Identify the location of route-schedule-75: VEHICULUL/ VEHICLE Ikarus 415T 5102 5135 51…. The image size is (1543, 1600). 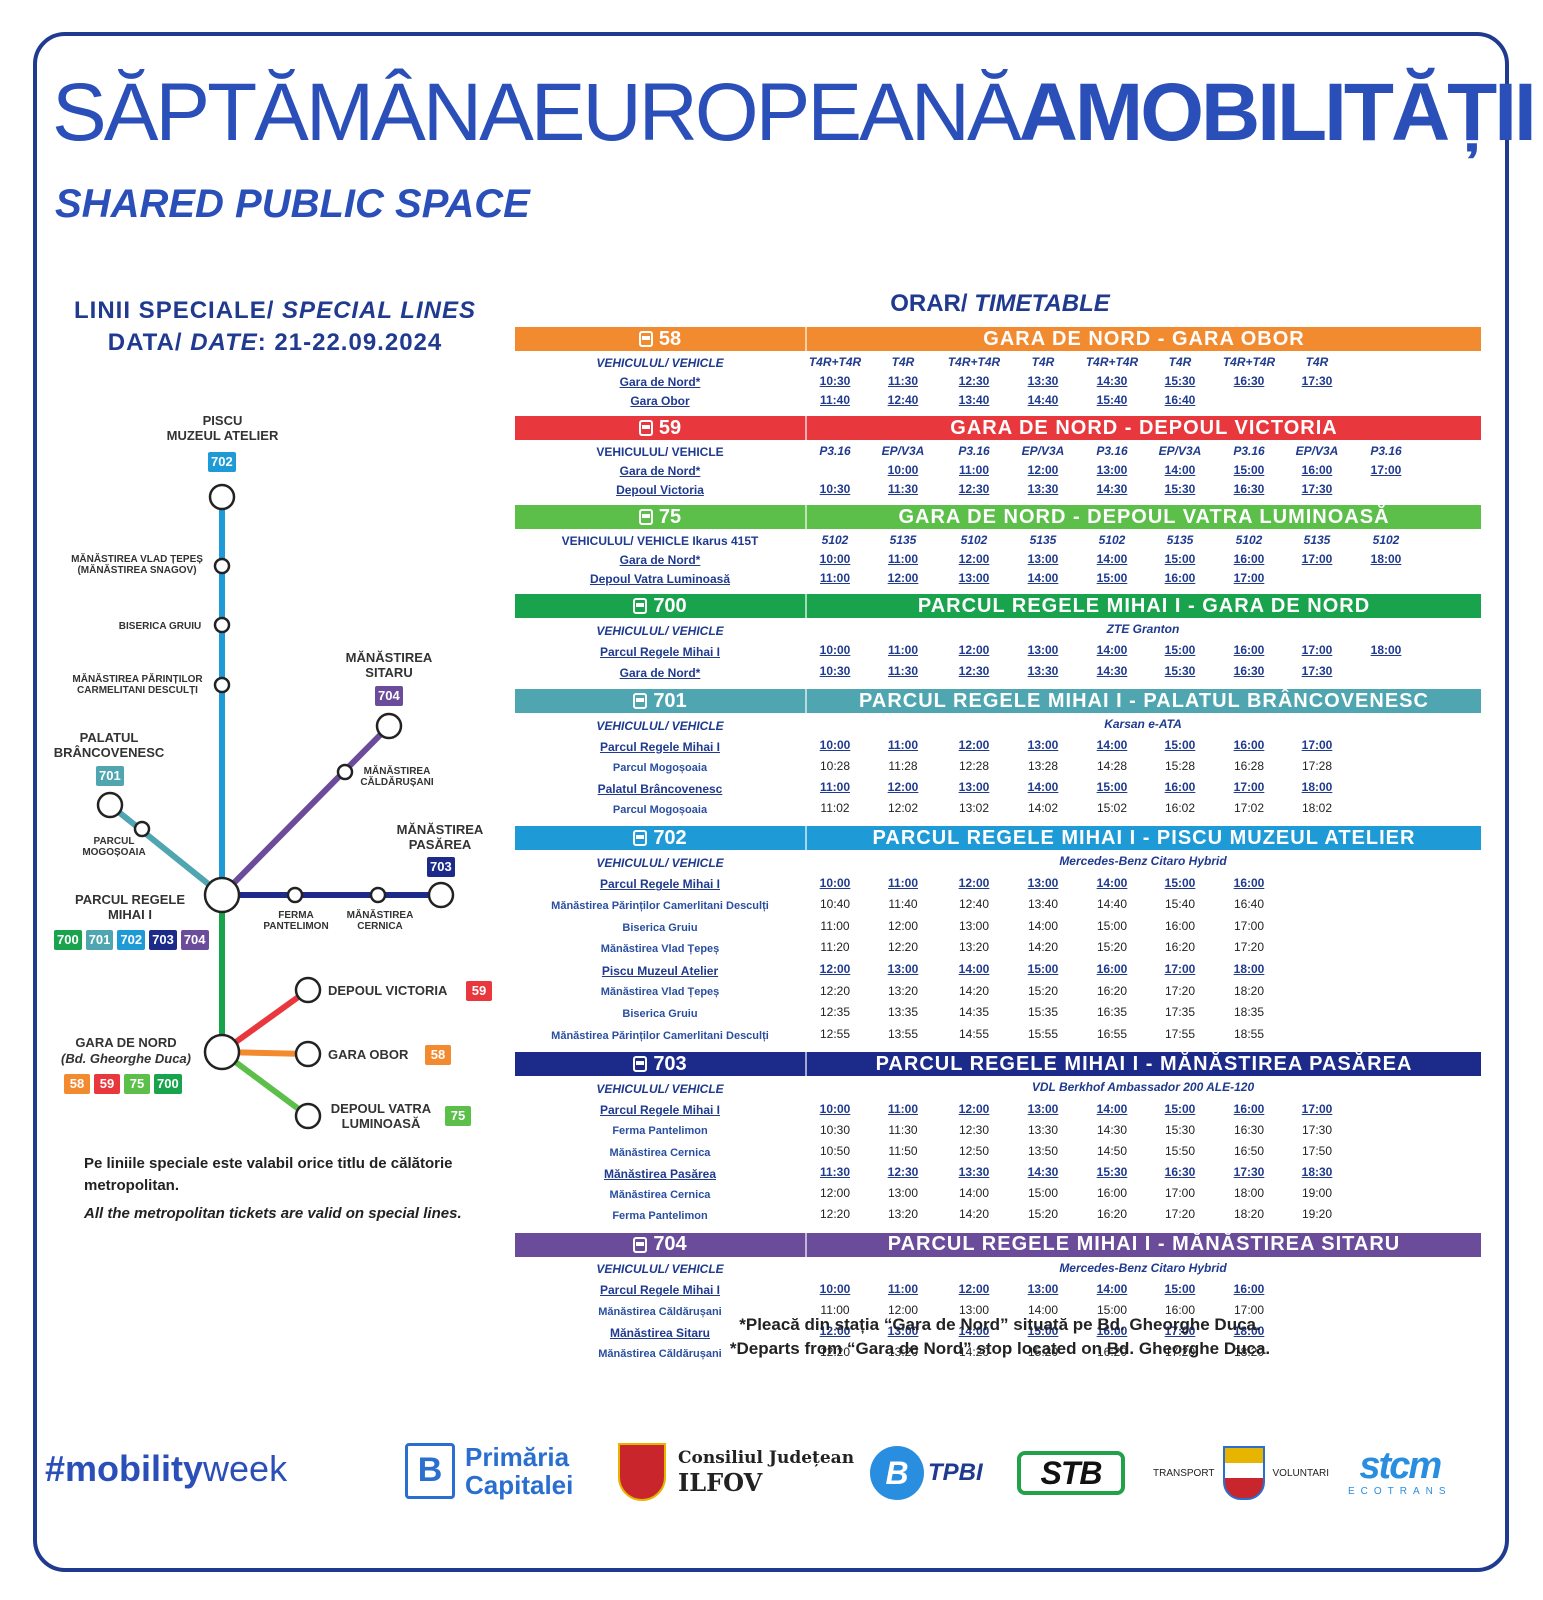
(998, 561).